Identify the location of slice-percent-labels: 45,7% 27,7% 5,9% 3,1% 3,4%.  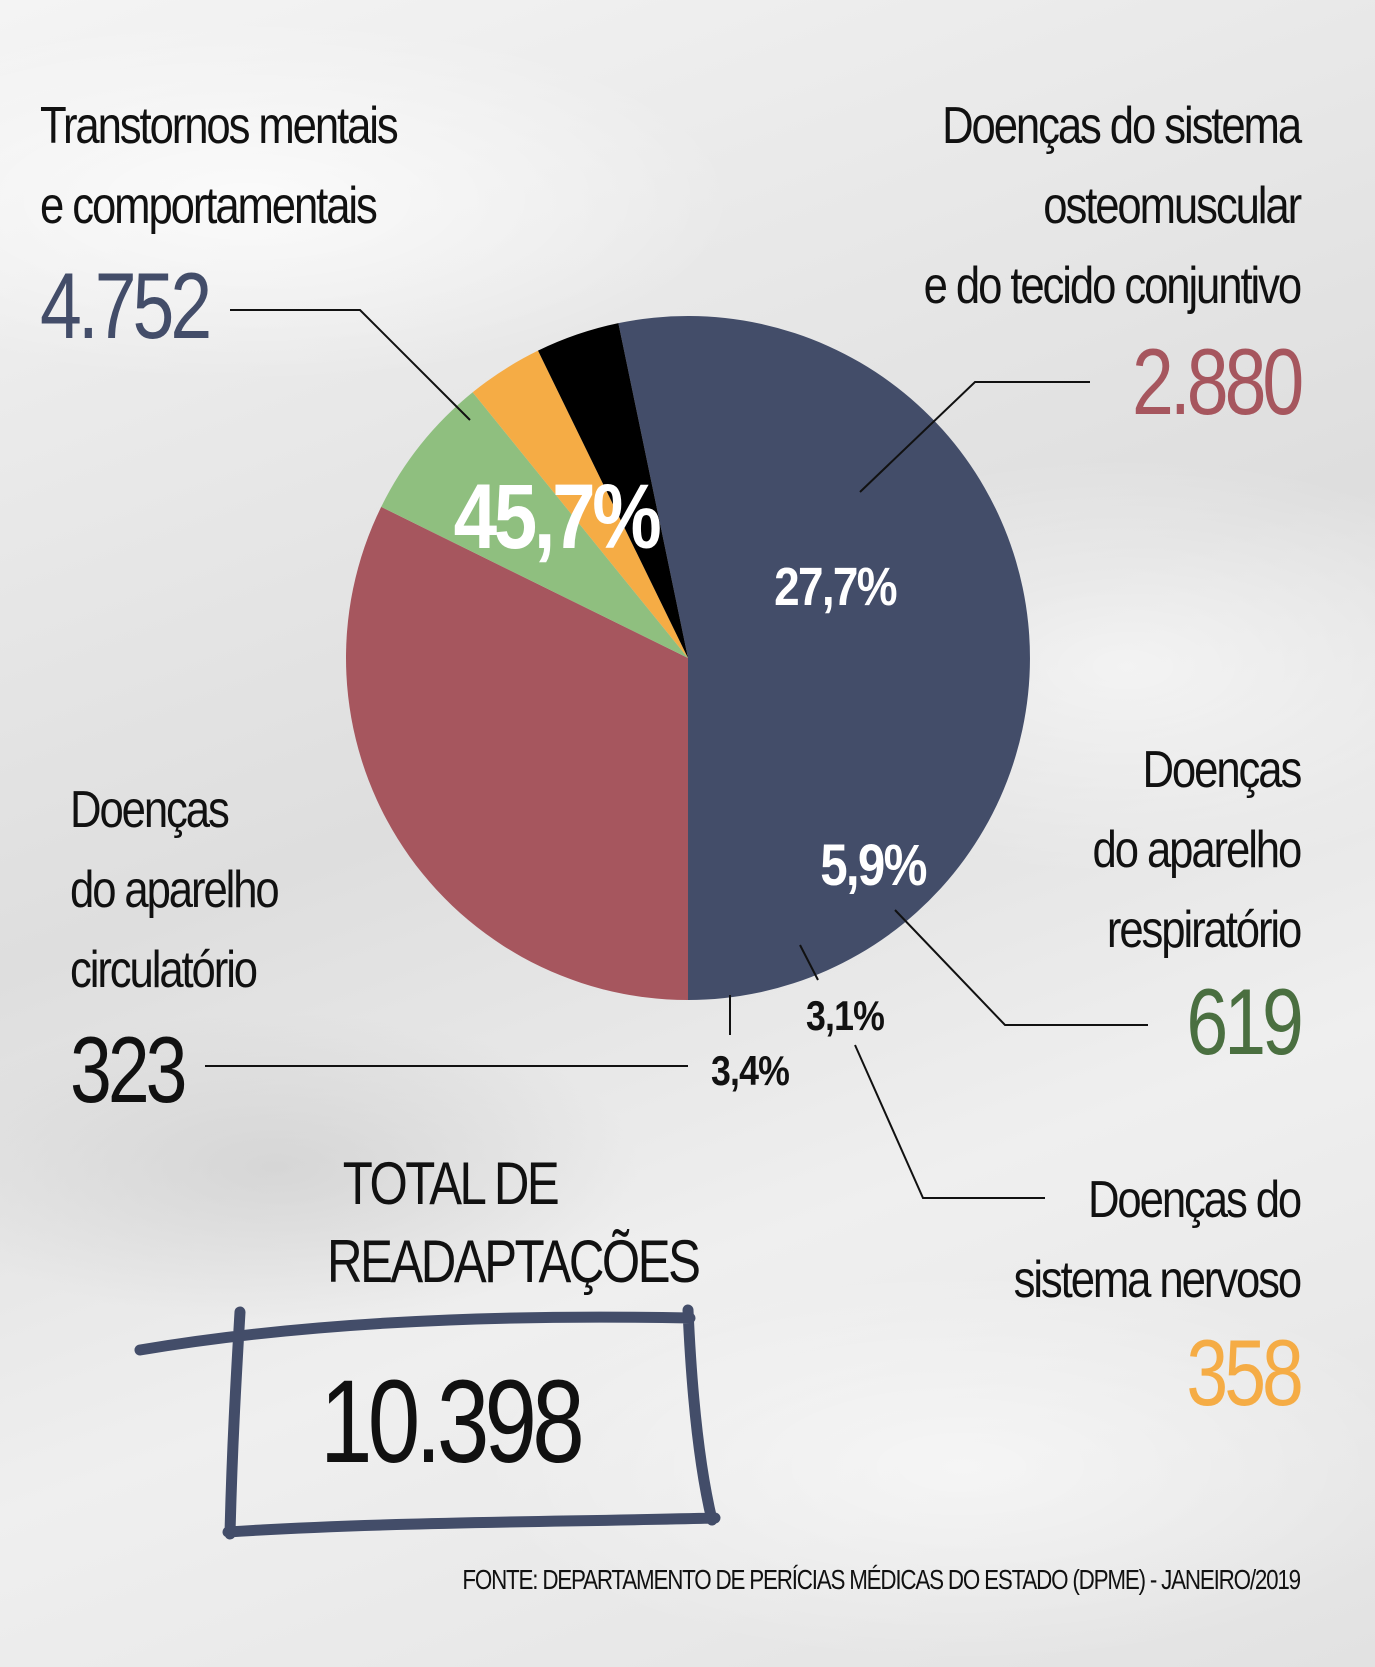
(691, 780).